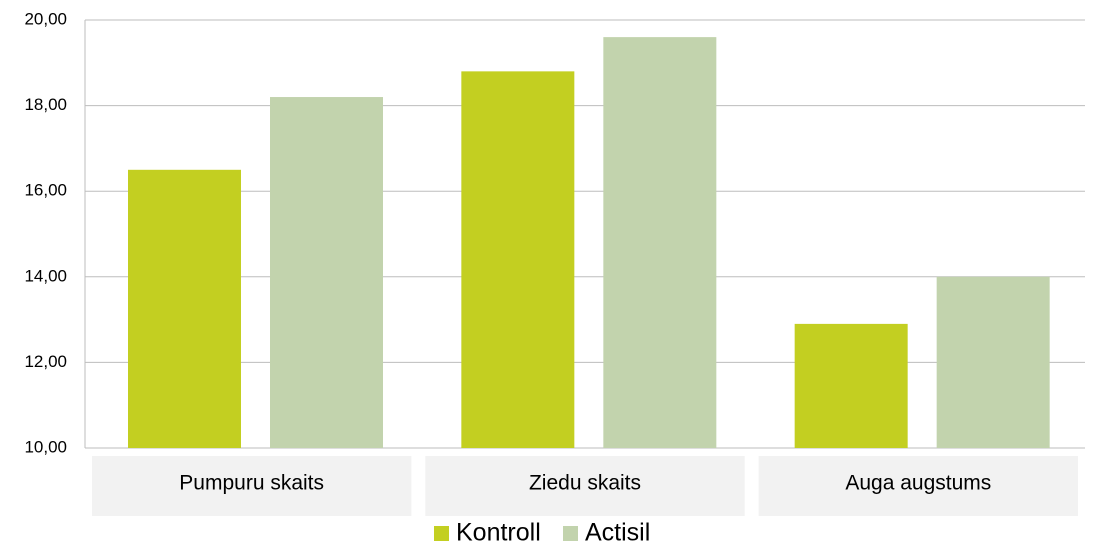 The width and height of the screenshot is (1099, 545). I want to click on x-tick-label: Auga augstums, so click(918, 483).